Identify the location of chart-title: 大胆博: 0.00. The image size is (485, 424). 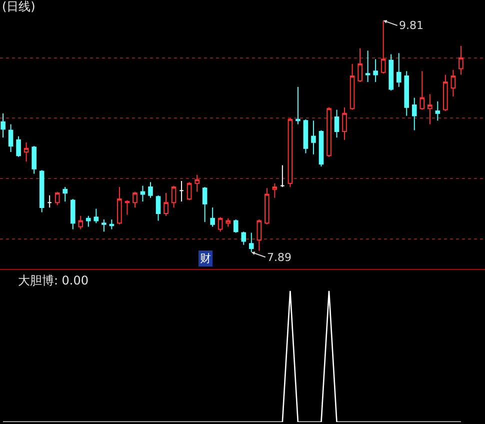
(53, 280).